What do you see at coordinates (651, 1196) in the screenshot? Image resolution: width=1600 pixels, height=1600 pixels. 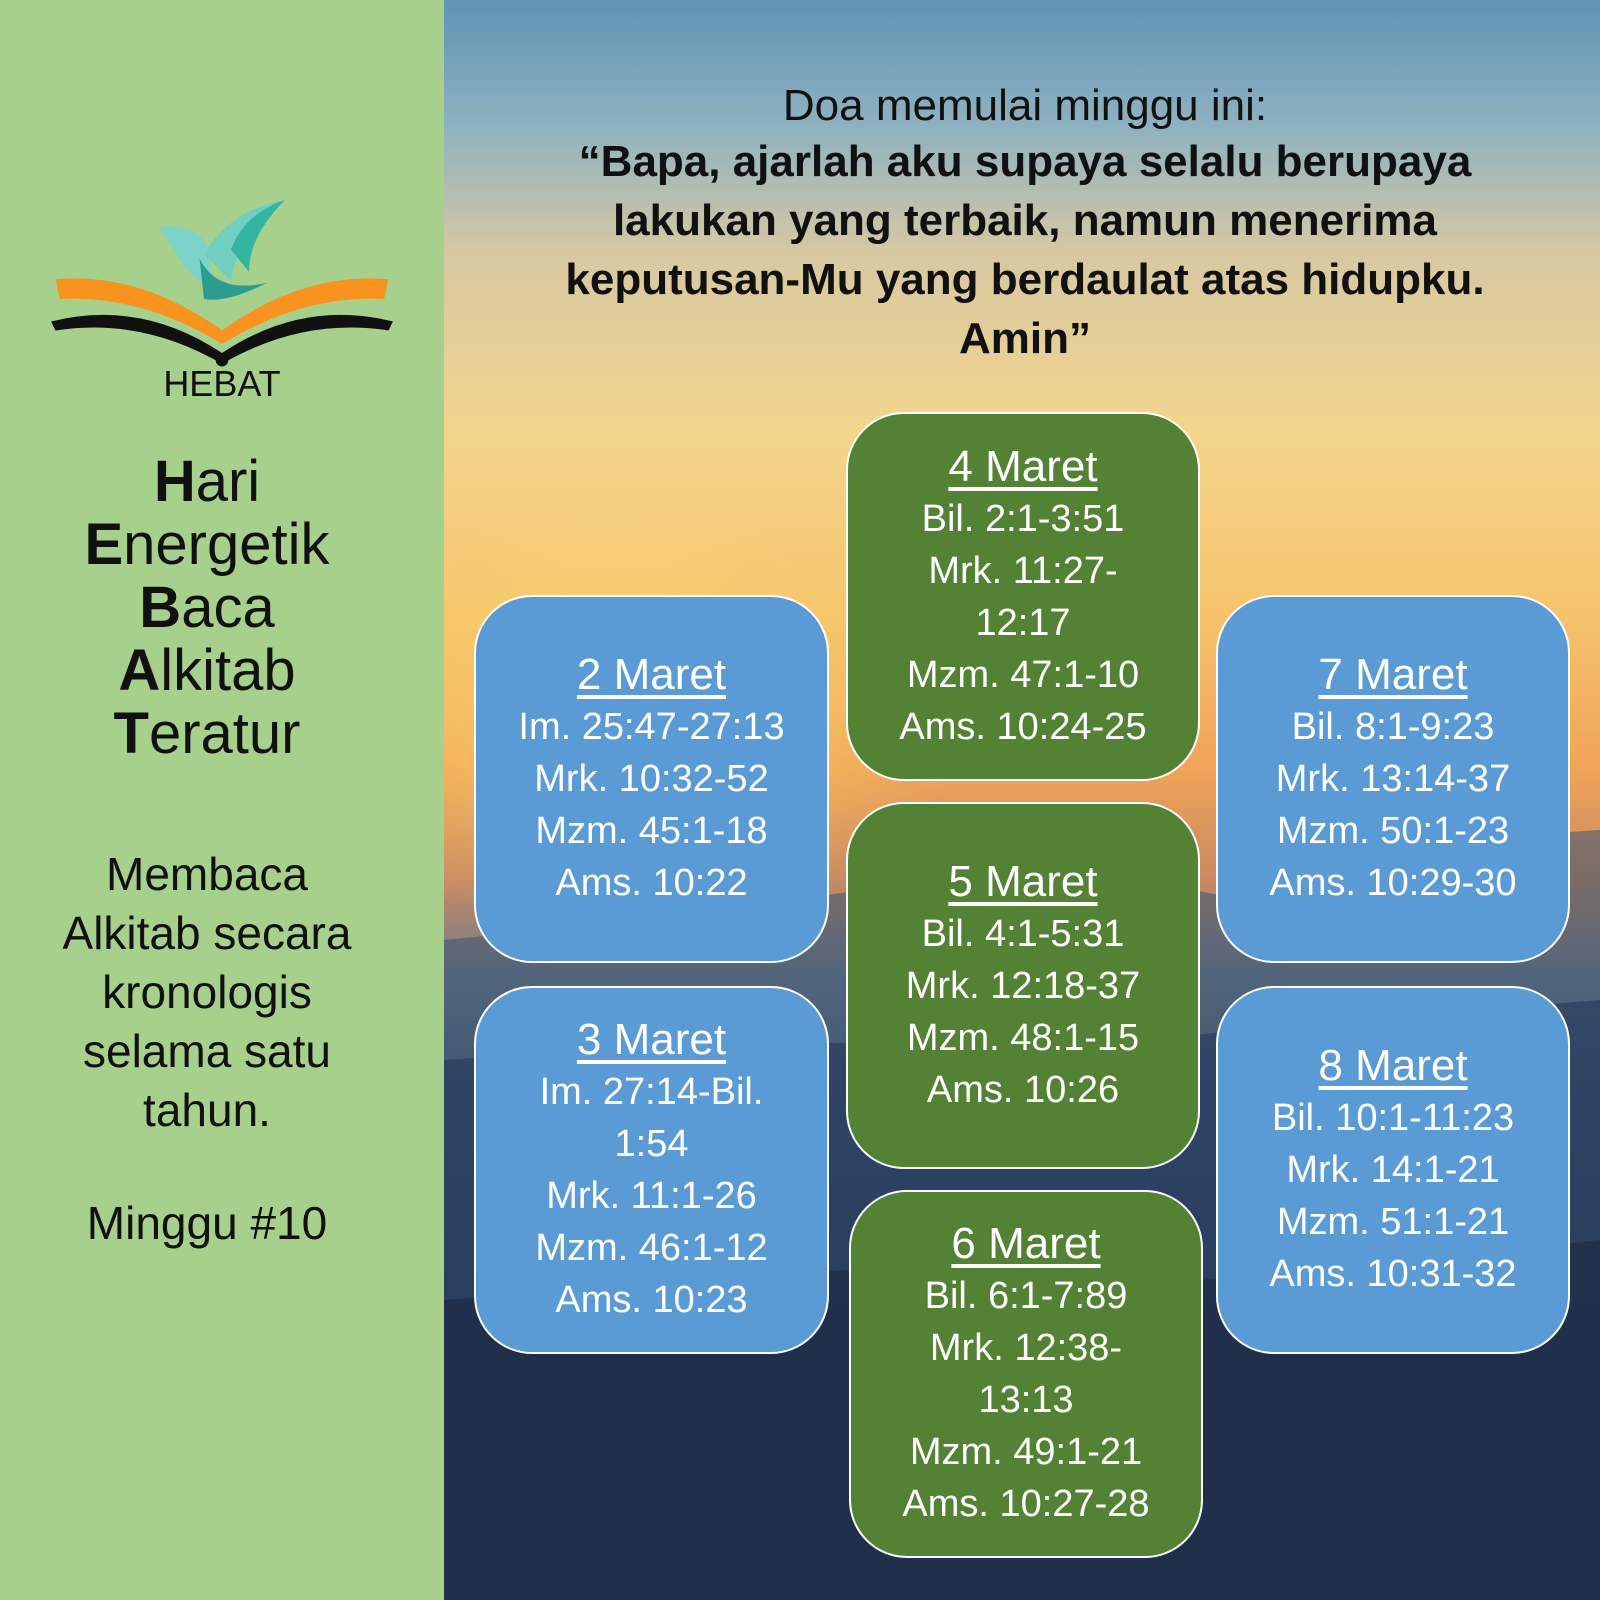 I see `card-reference: Mrk. 11:1-26` at bounding box center [651, 1196].